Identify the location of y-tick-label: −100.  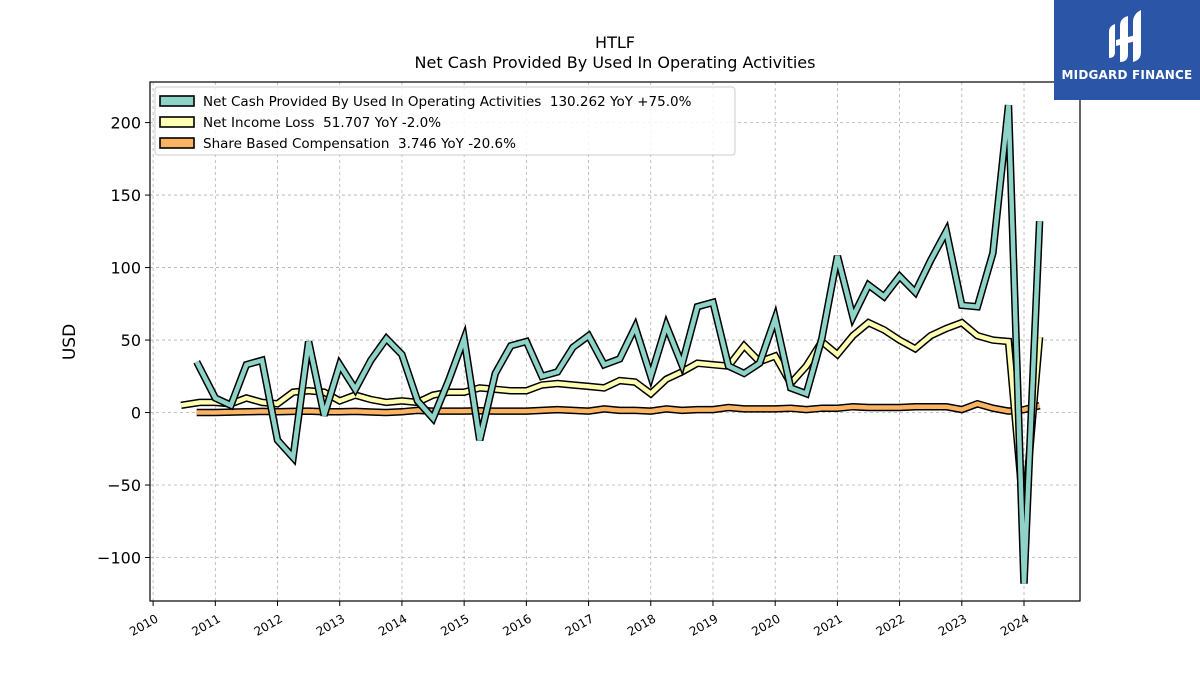
(119, 558).